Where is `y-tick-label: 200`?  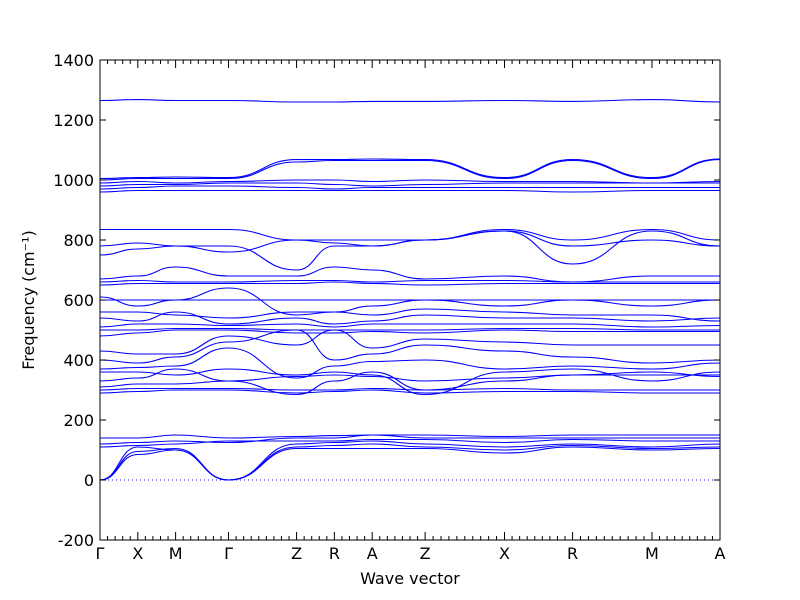
y-tick-label: 200 is located at coordinates (78, 420).